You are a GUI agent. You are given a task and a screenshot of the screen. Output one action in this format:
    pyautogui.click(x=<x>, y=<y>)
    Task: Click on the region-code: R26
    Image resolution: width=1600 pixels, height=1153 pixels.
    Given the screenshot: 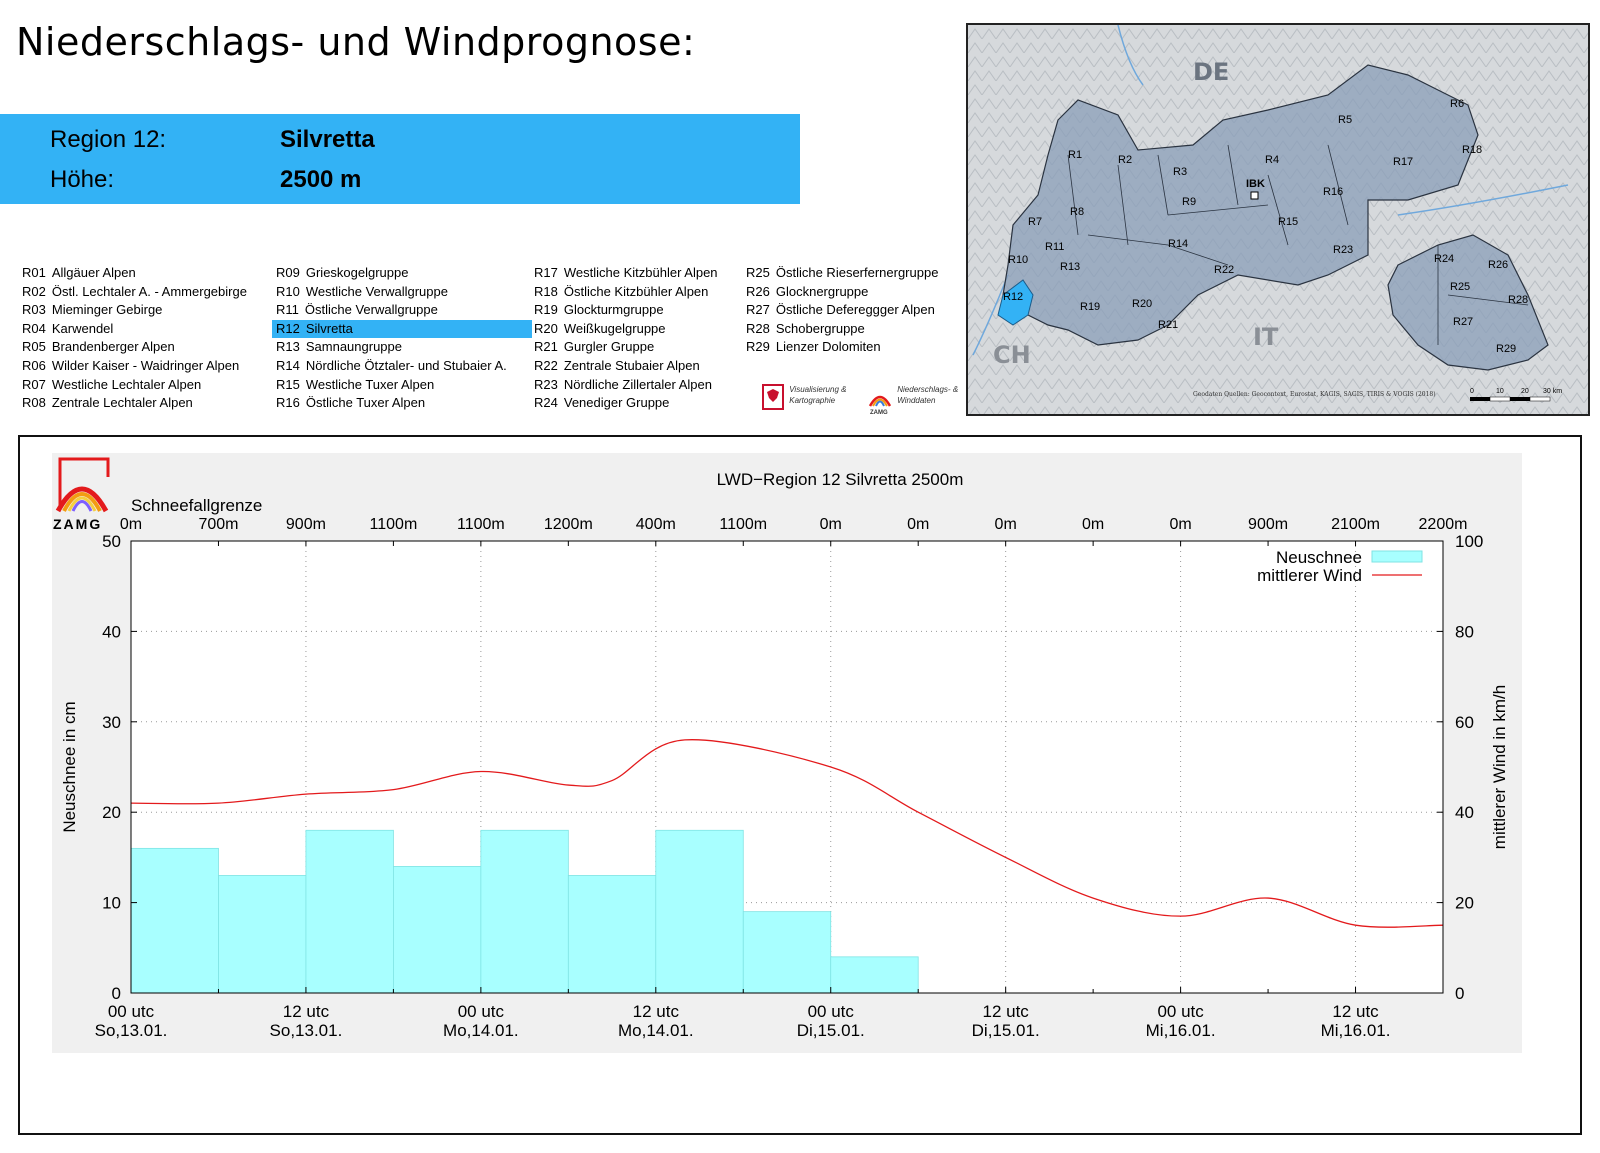 What is the action you would take?
    pyautogui.click(x=758, y=291)
    